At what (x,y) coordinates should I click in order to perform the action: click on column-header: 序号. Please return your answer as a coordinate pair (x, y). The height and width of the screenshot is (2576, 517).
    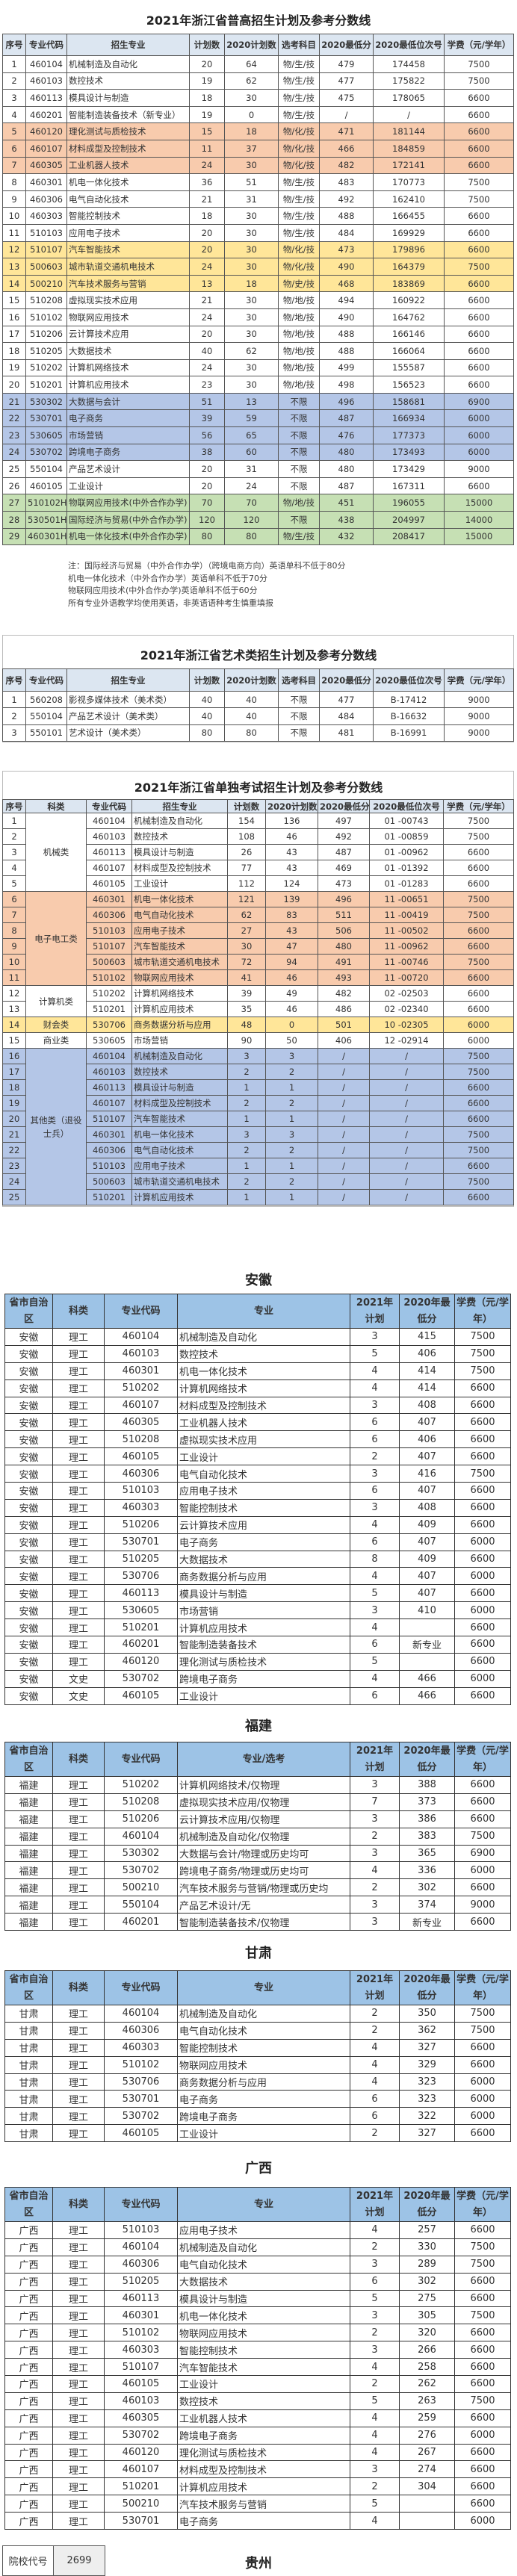
    Looking at the image, I should click on (14, 680).